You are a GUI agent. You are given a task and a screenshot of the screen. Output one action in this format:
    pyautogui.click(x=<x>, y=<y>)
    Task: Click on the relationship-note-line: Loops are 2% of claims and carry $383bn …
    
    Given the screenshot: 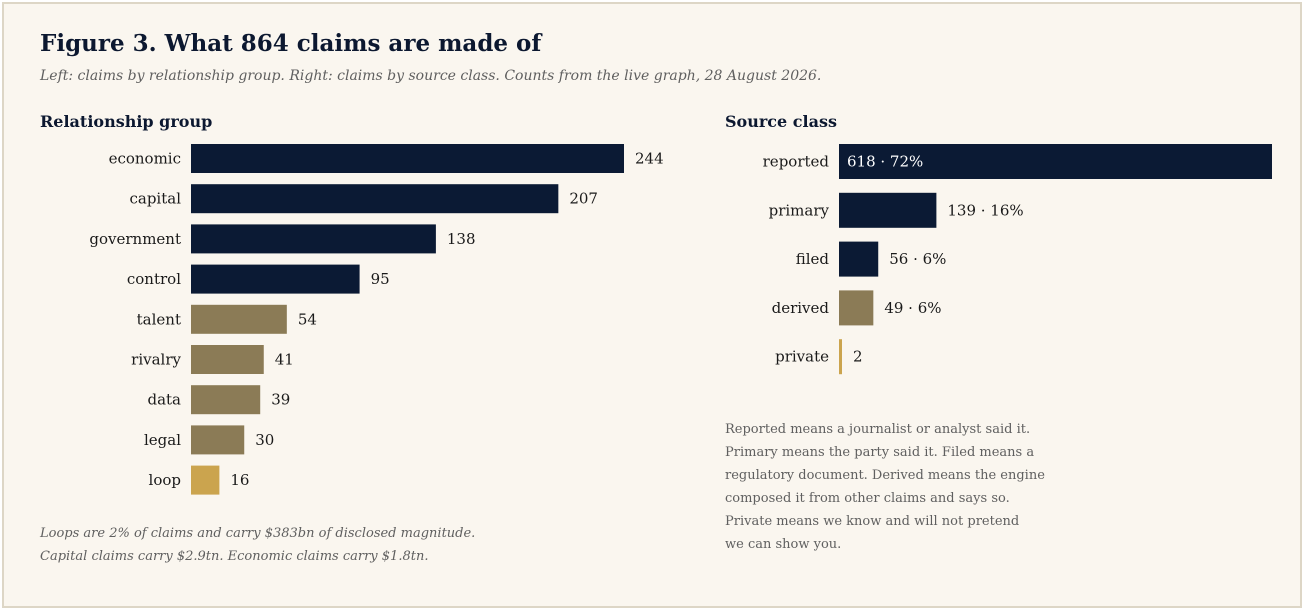 What is the action you would take?
    pyautogui.click(x=258, y=533)
    